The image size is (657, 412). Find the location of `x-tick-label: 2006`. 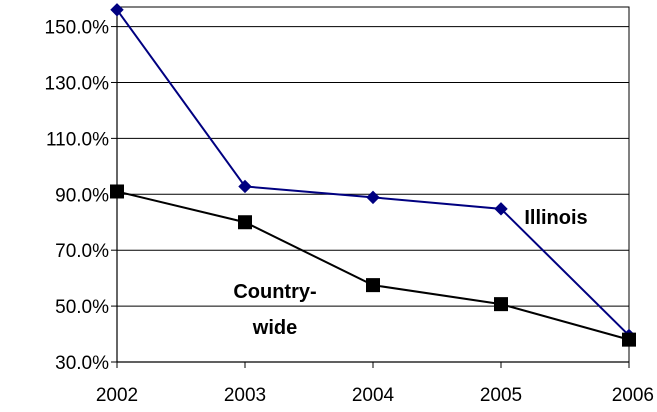

x-tick-label: 2006 is located at coordinates (633, 395).